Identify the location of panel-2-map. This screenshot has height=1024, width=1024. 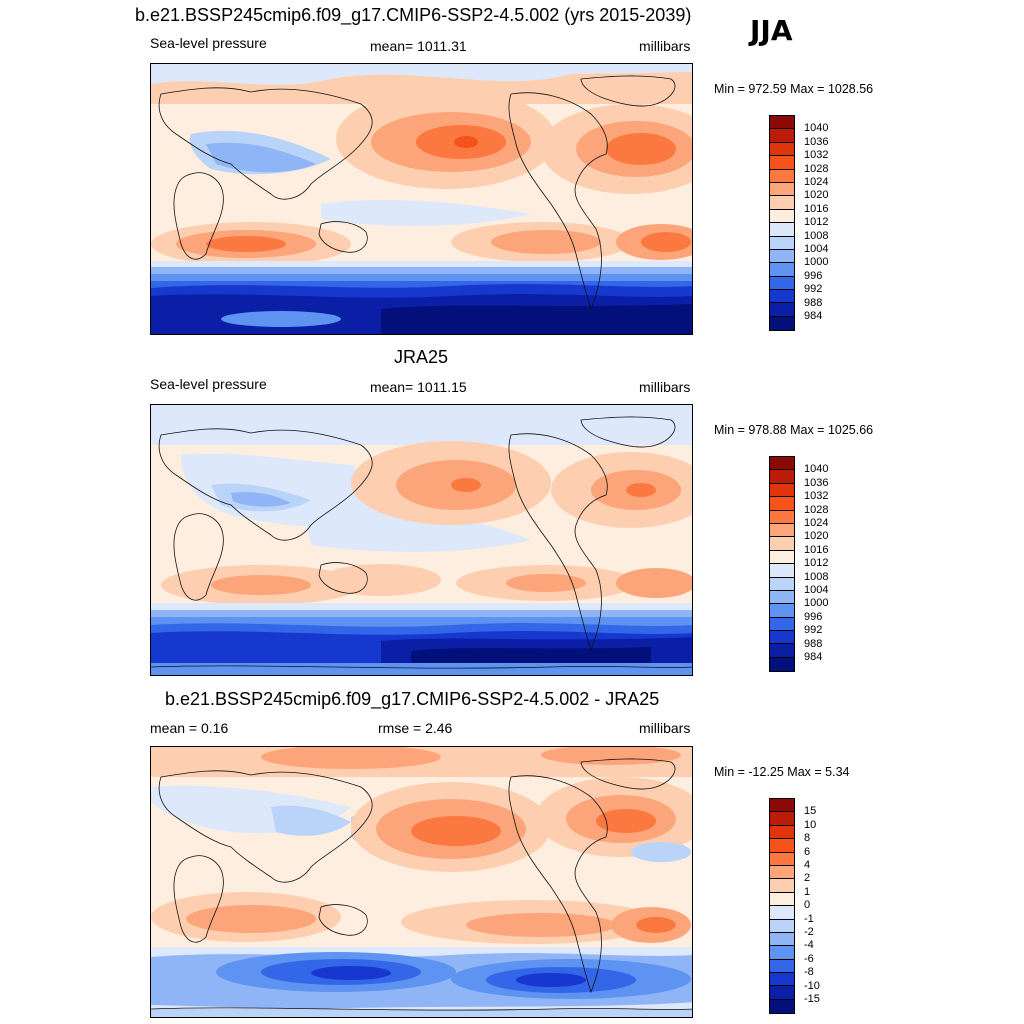
(421, 540).